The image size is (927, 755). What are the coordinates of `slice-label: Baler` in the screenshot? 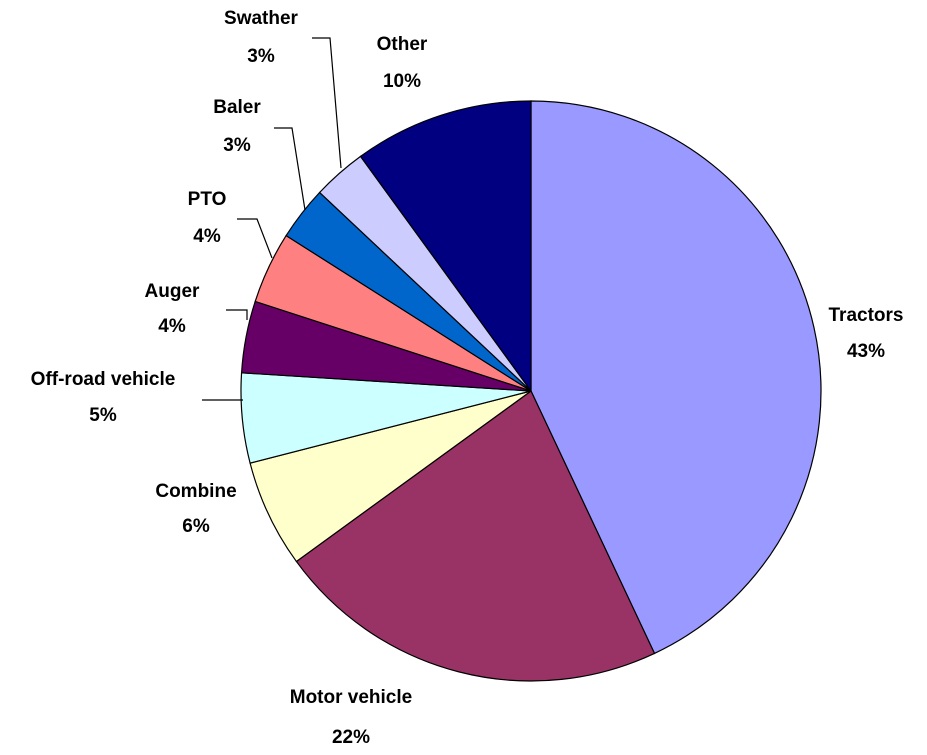 It's located at (237, 107).